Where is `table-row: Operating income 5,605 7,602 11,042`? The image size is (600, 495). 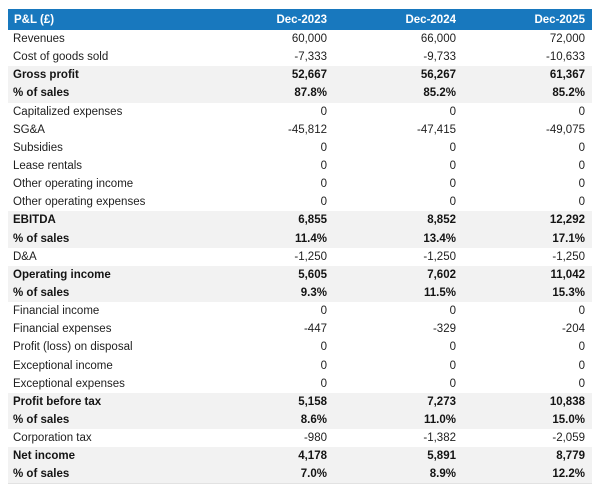 table-row: Operating income 5,605 7,602 11,042 is located at coordinates (300, 274).